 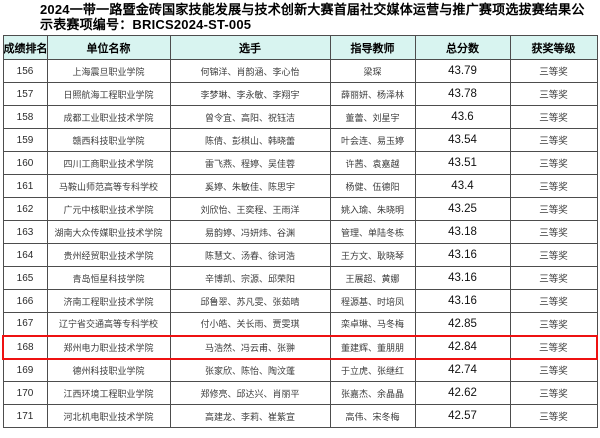 What do you see at coordinates (250, 393) in the screenshot?
I see `cell-players: 郑修亮、邱达兴、肖丽平` at bounding box center [250, 393].